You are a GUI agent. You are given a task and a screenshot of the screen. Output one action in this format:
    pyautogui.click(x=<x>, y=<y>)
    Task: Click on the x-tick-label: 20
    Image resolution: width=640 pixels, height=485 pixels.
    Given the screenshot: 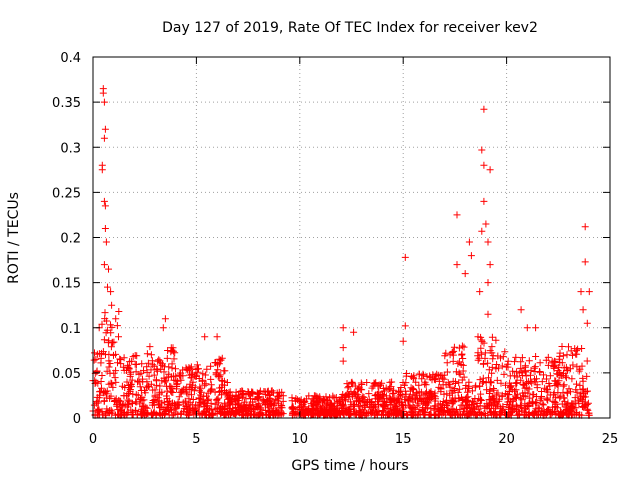 What is the action you would take?
    pyautogui.click(x=506, y=439)
    